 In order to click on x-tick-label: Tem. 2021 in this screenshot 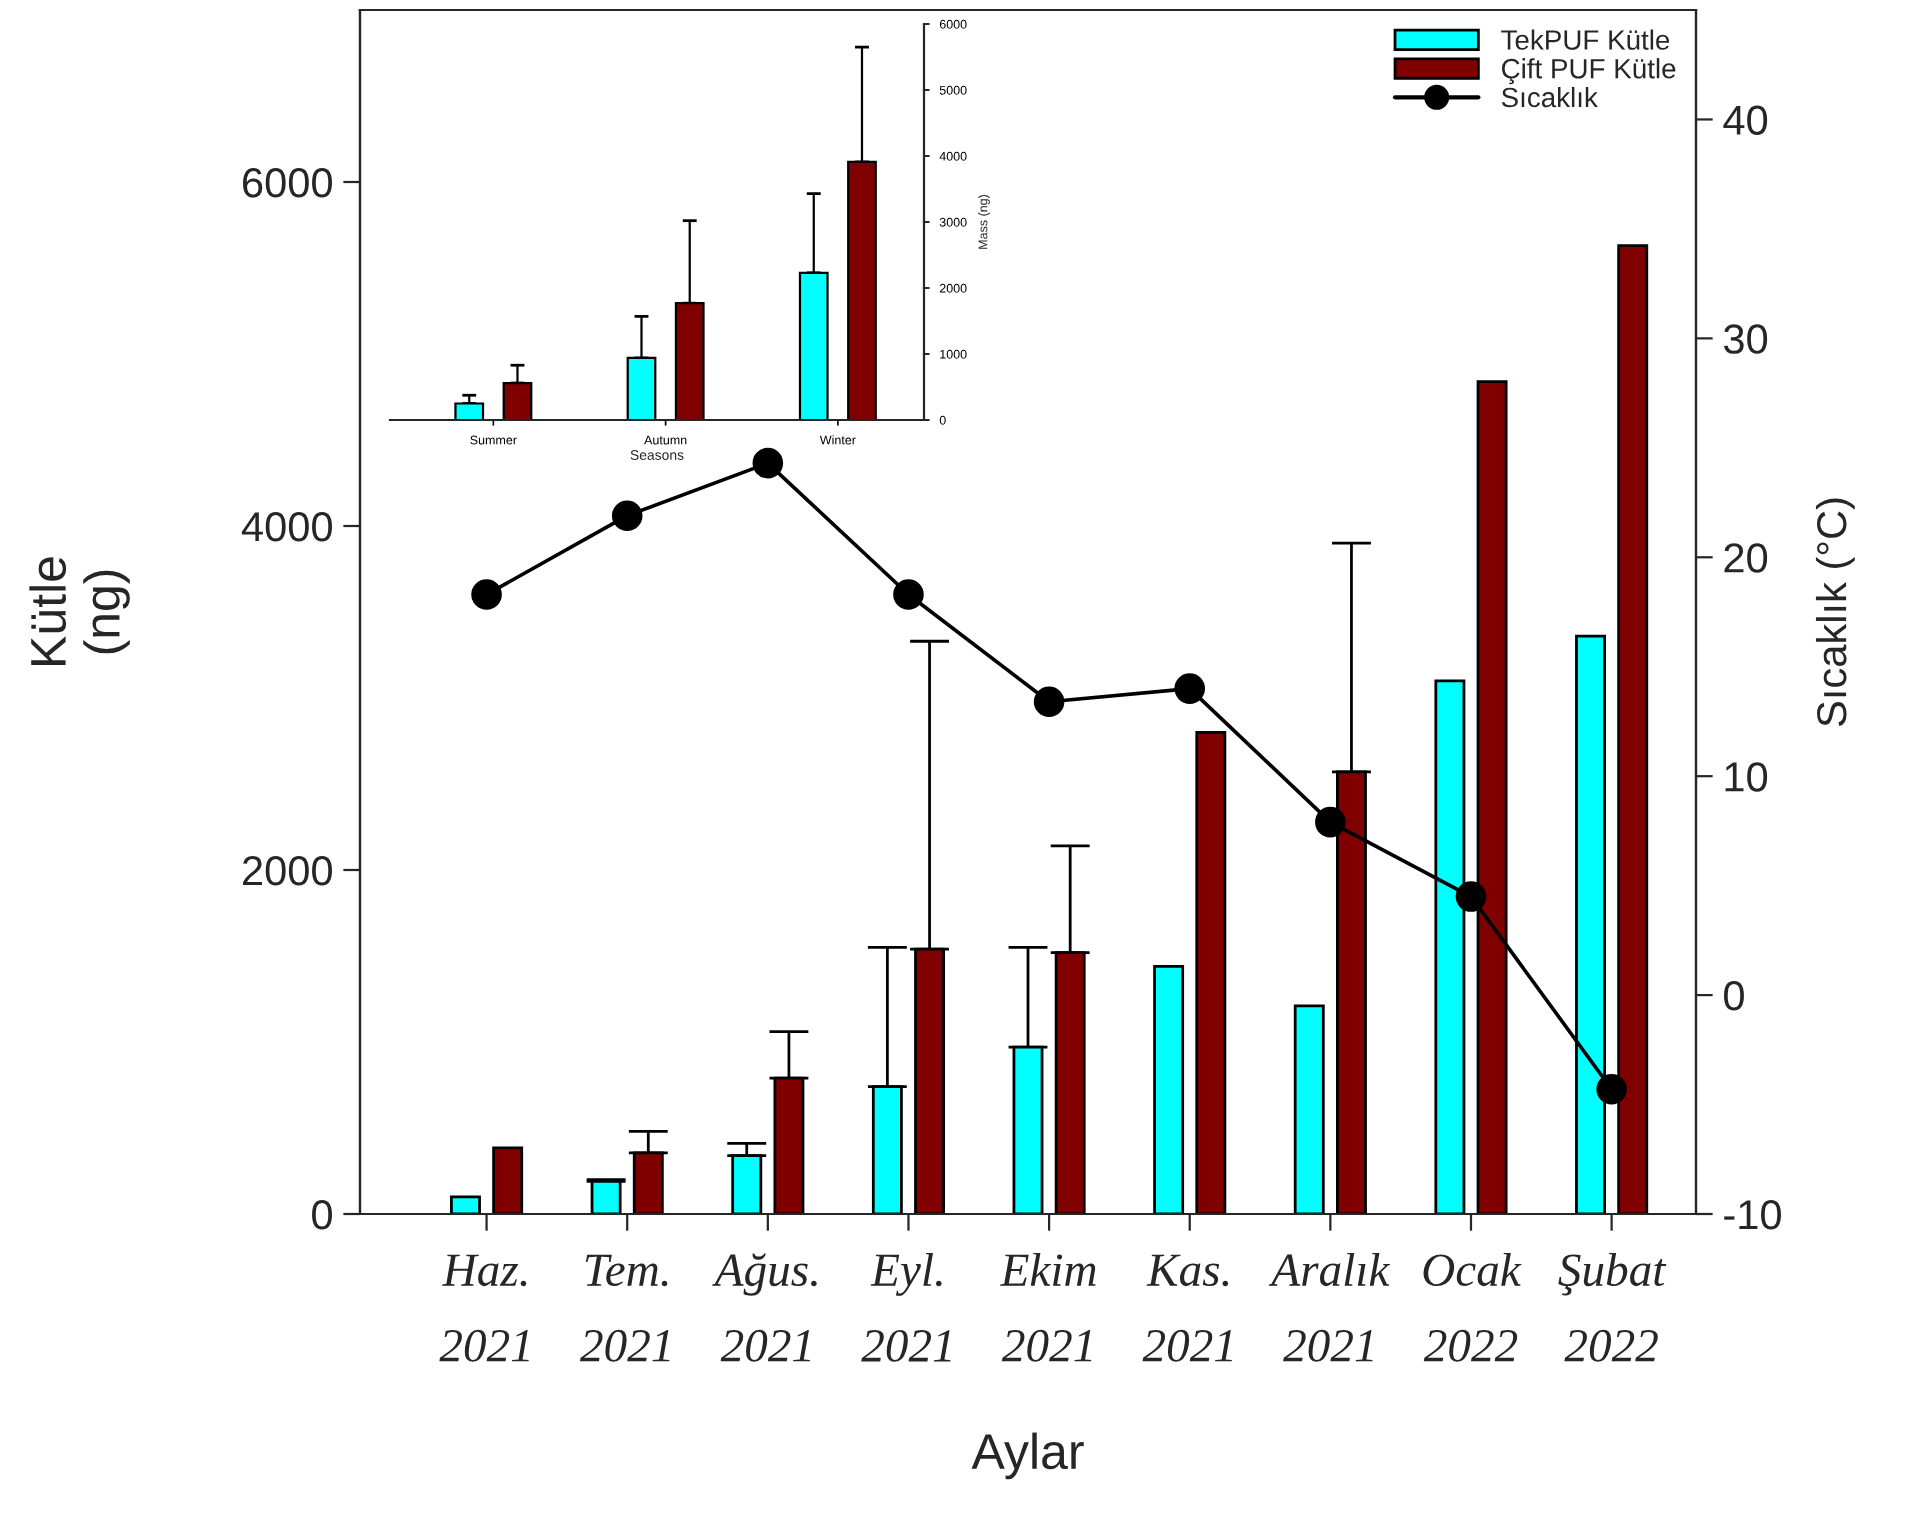, I will do `click(625, 1308)`.